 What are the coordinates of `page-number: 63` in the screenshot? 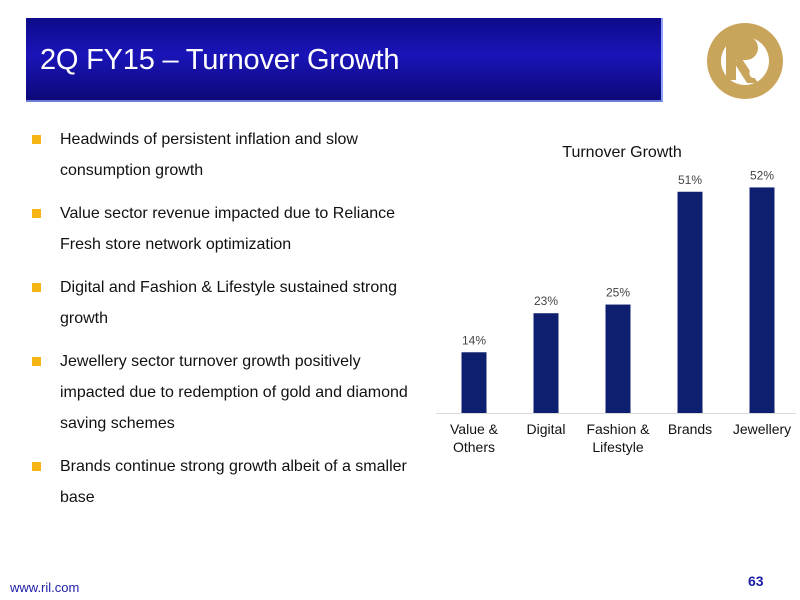 It's located at (756, 581).